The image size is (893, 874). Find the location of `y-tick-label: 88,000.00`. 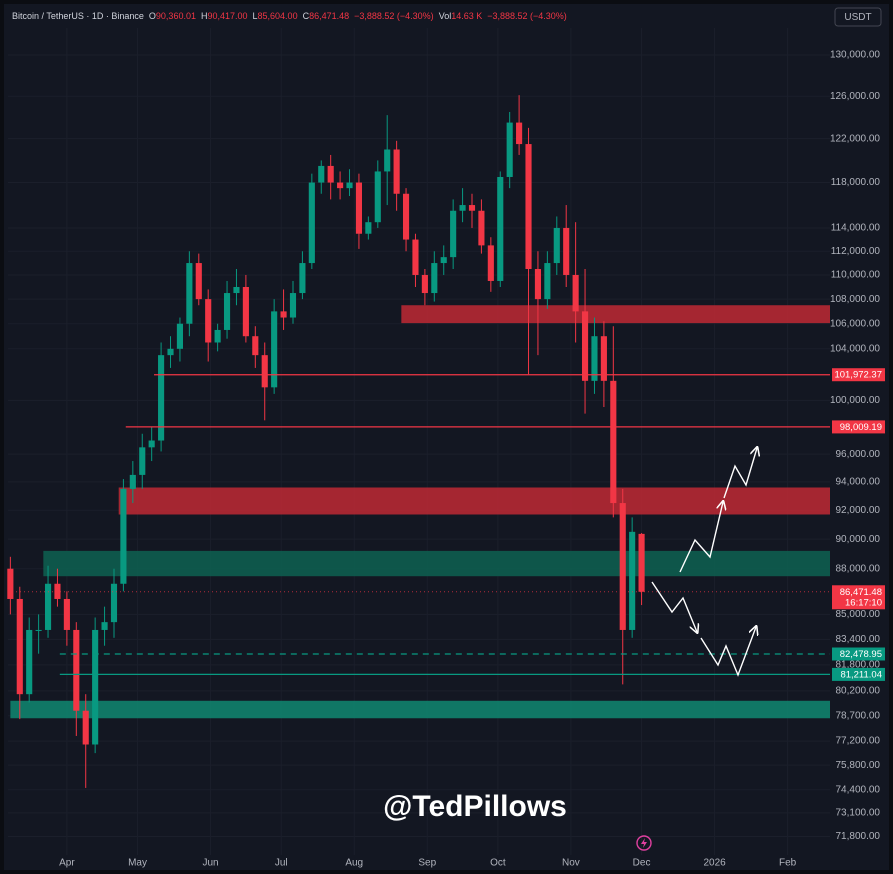

y-tick-label: 88,000.00 is located at coordinates (858, 568).